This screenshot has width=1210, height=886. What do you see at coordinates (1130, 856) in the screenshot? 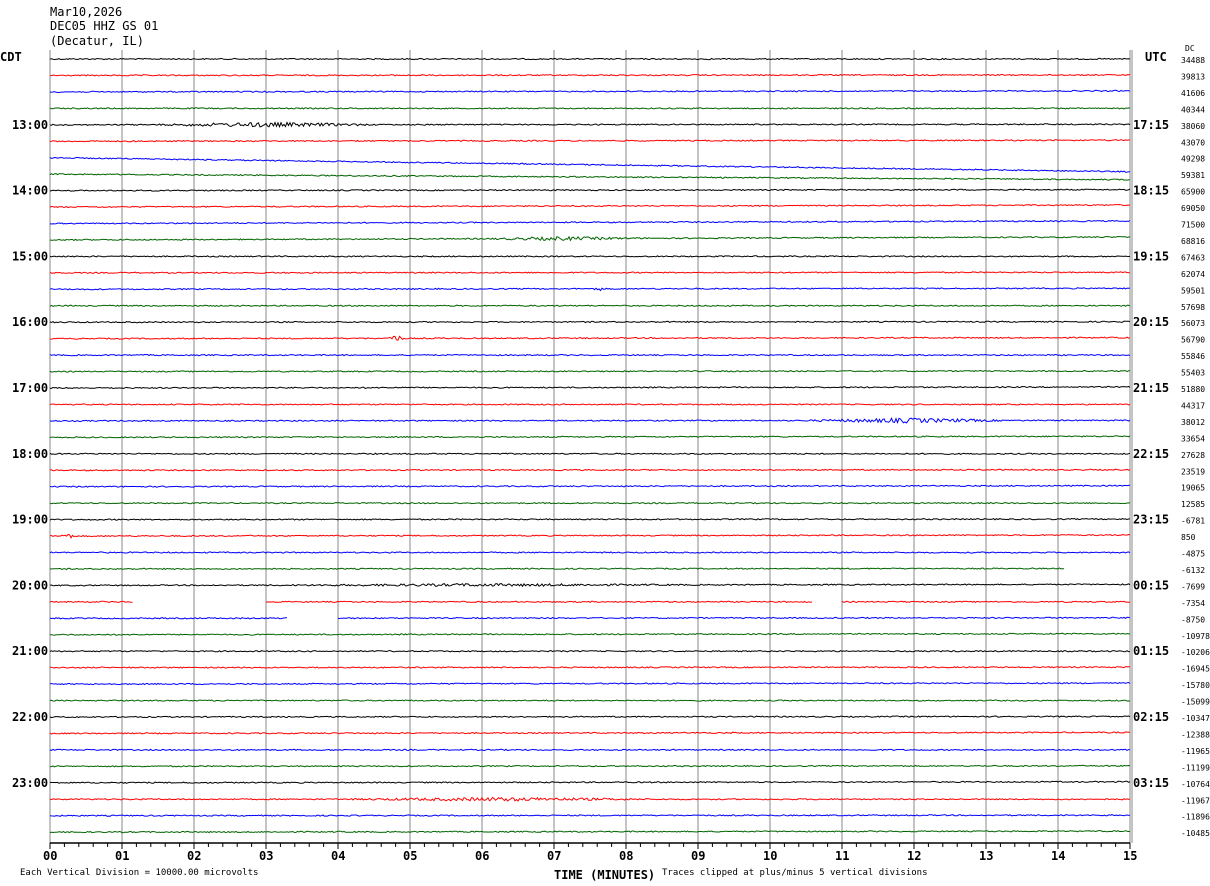
I see `x-tick-label: 15` at bounding box center [1130, 856].